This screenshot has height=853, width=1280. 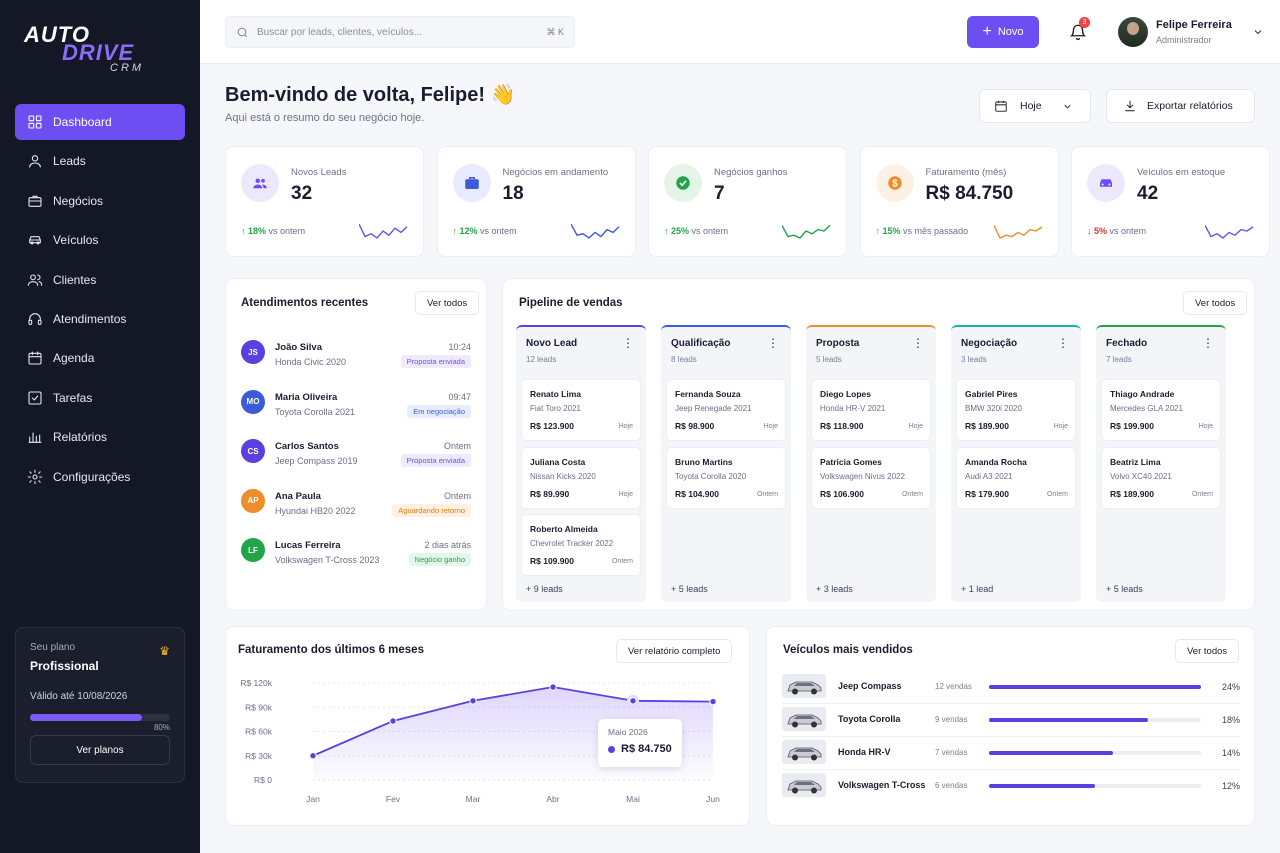 What do you see at coordinates (572, 543) in the screenshot?
I see `lead-car: Chevrolet Tracker 2022` at bounding box center [572, 543].